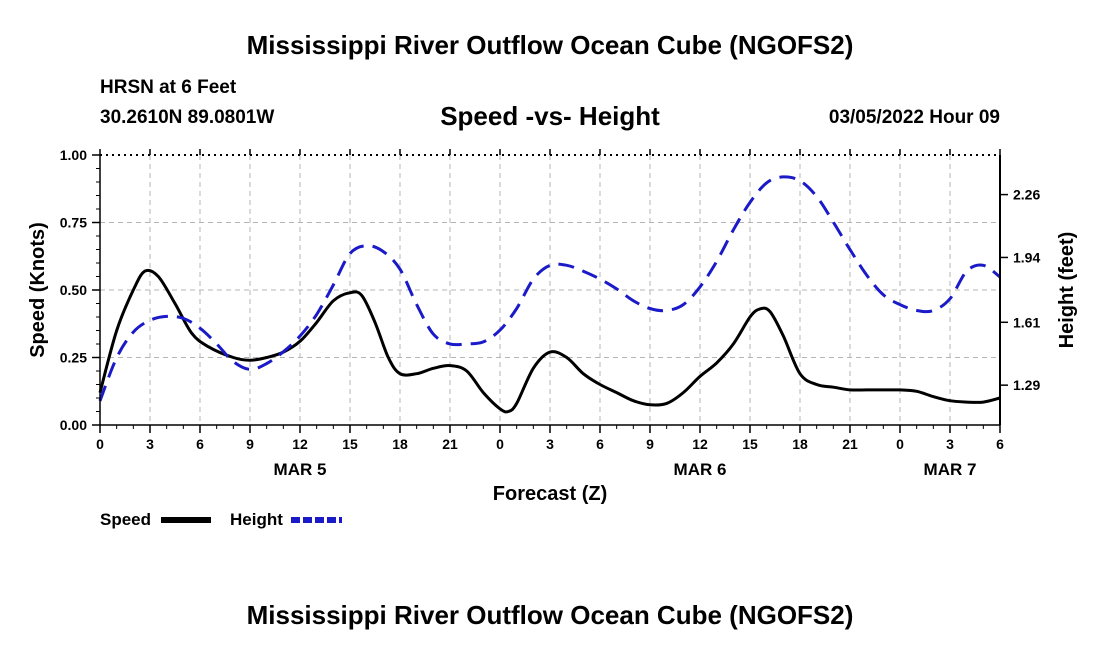 Image resolution: width=1100 pixels, height=650 pixels. I want to click on y-tick-label: 0.75, so click(73, 223).